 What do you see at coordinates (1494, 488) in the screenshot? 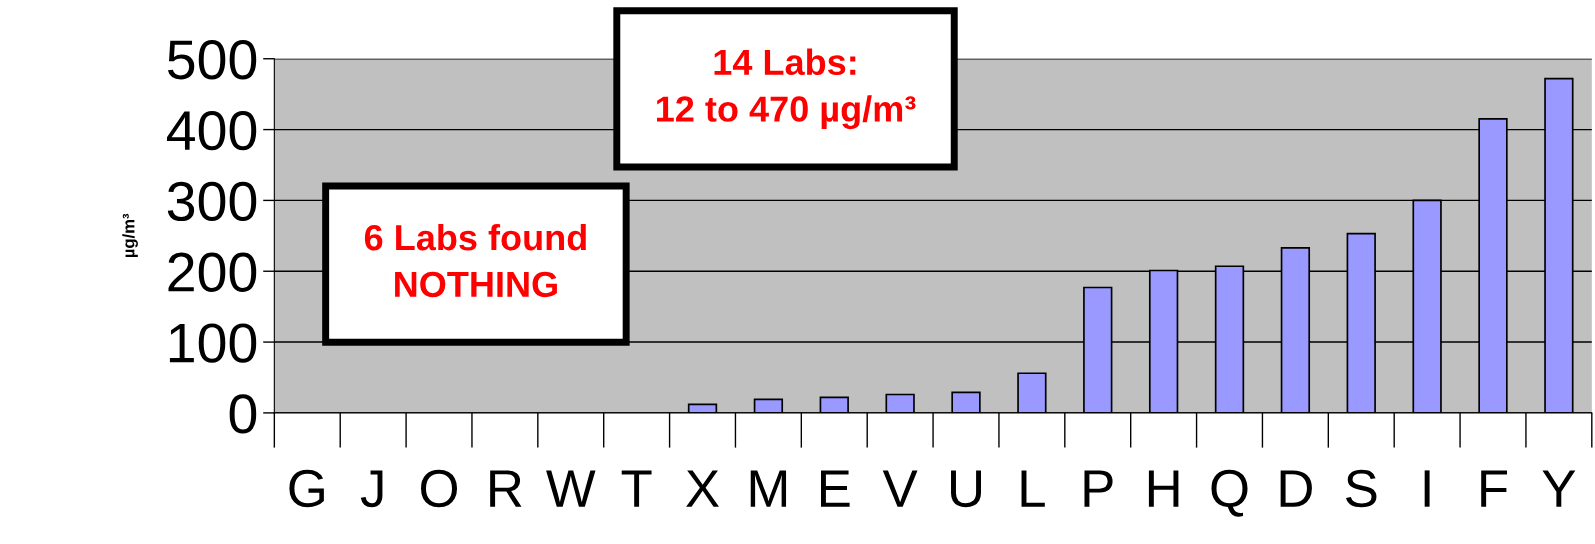
I see `x-tick-label: F` at bounding box center [1494, 488].